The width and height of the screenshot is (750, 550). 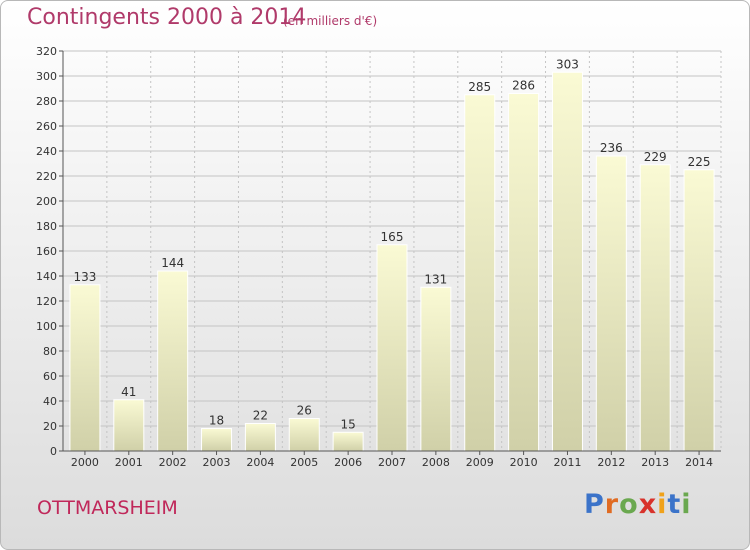 What do you see at coordinates (392, 462) in the screenshot?
I see `x-tick-label: 2007` at bounding box center [392, 462].